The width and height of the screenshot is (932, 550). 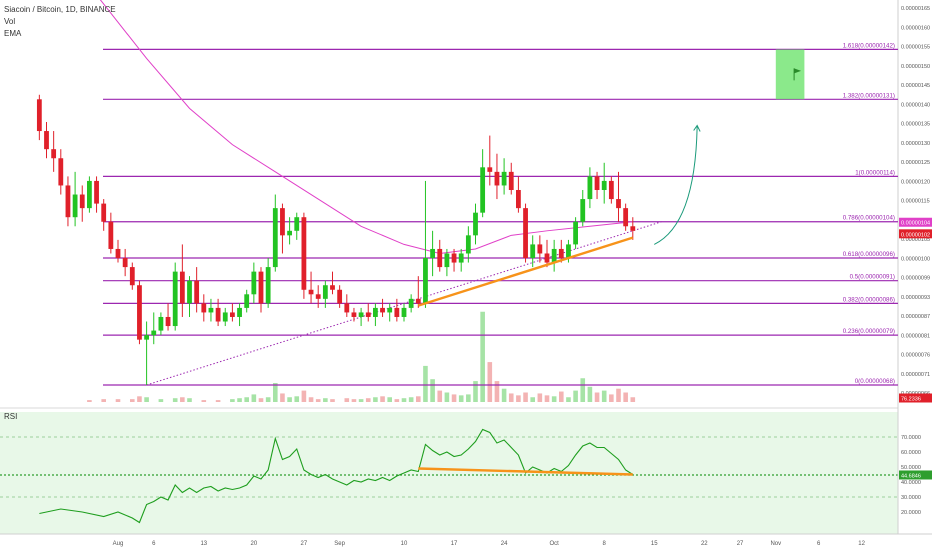 I want to click on fib-level-label: 0(0.00000068), so click(x=875, y=381).